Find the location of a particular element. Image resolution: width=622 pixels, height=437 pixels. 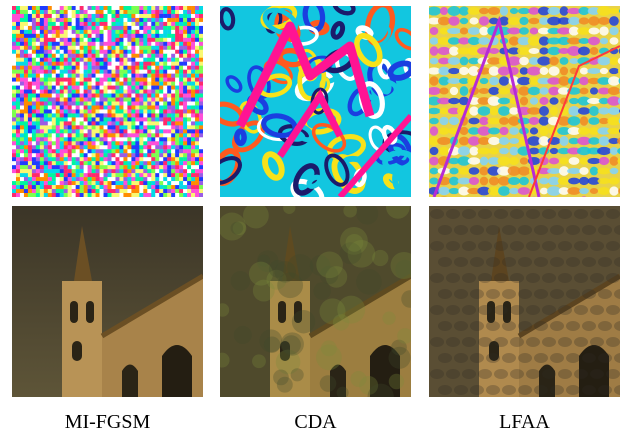

adversarial-image-mifgsm is located at coordinates (107, 301).